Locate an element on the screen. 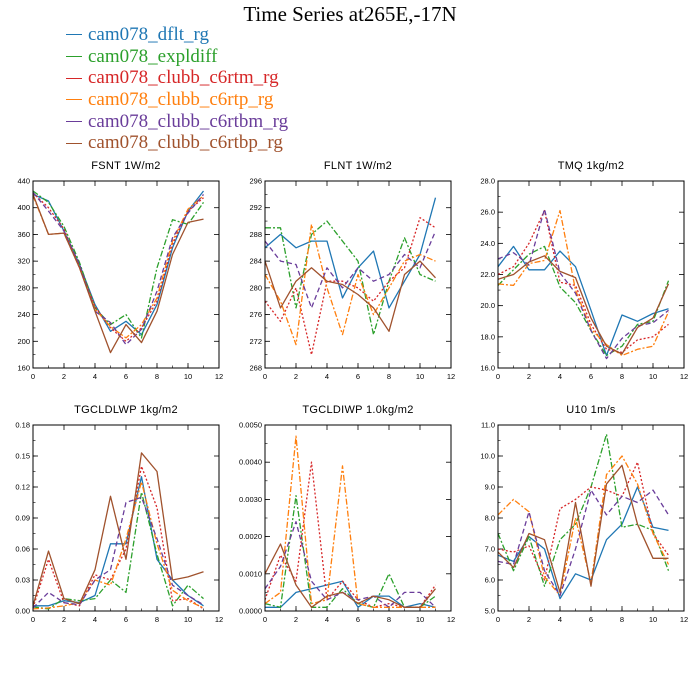 The image size is (700, 700). legend-item: cam078_clubb_c6rtp_rg is located at coordinates (177, 100).